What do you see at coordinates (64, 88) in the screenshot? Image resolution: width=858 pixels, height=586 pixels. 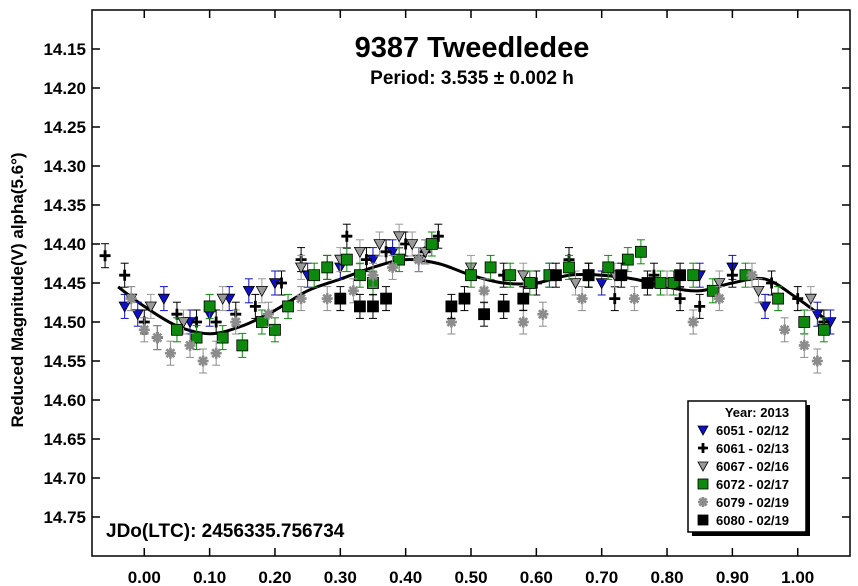 I see `y-tick-label: 14.20` at bounding box center [64, 88].